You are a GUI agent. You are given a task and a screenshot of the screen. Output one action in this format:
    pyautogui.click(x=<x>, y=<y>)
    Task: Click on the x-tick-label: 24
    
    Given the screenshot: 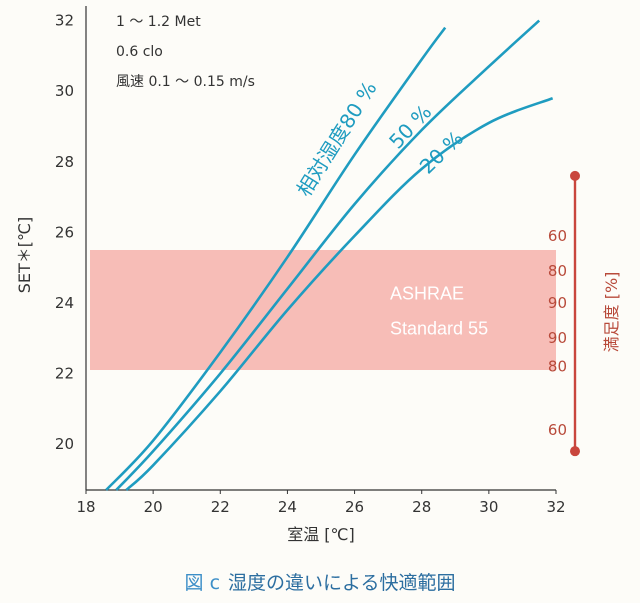 What is the action you would take?
    pyautogui.click(x=287, y=507)
    